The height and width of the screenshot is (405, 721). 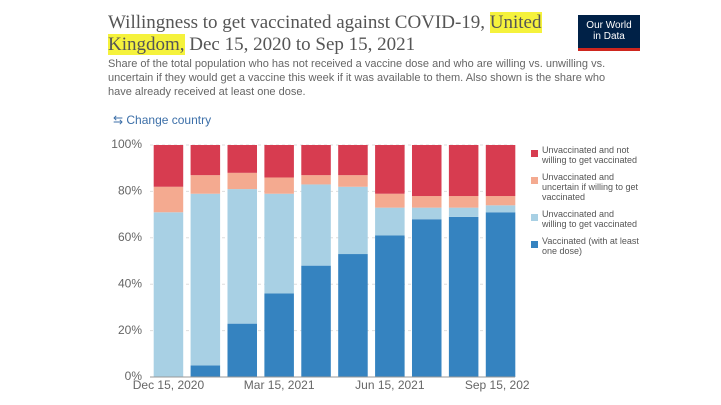 What do you see at coordinates (390, 385) in the screenshot?
I see `x-tick-label: Jun 15, 2021` at bounding box center [390, 385].